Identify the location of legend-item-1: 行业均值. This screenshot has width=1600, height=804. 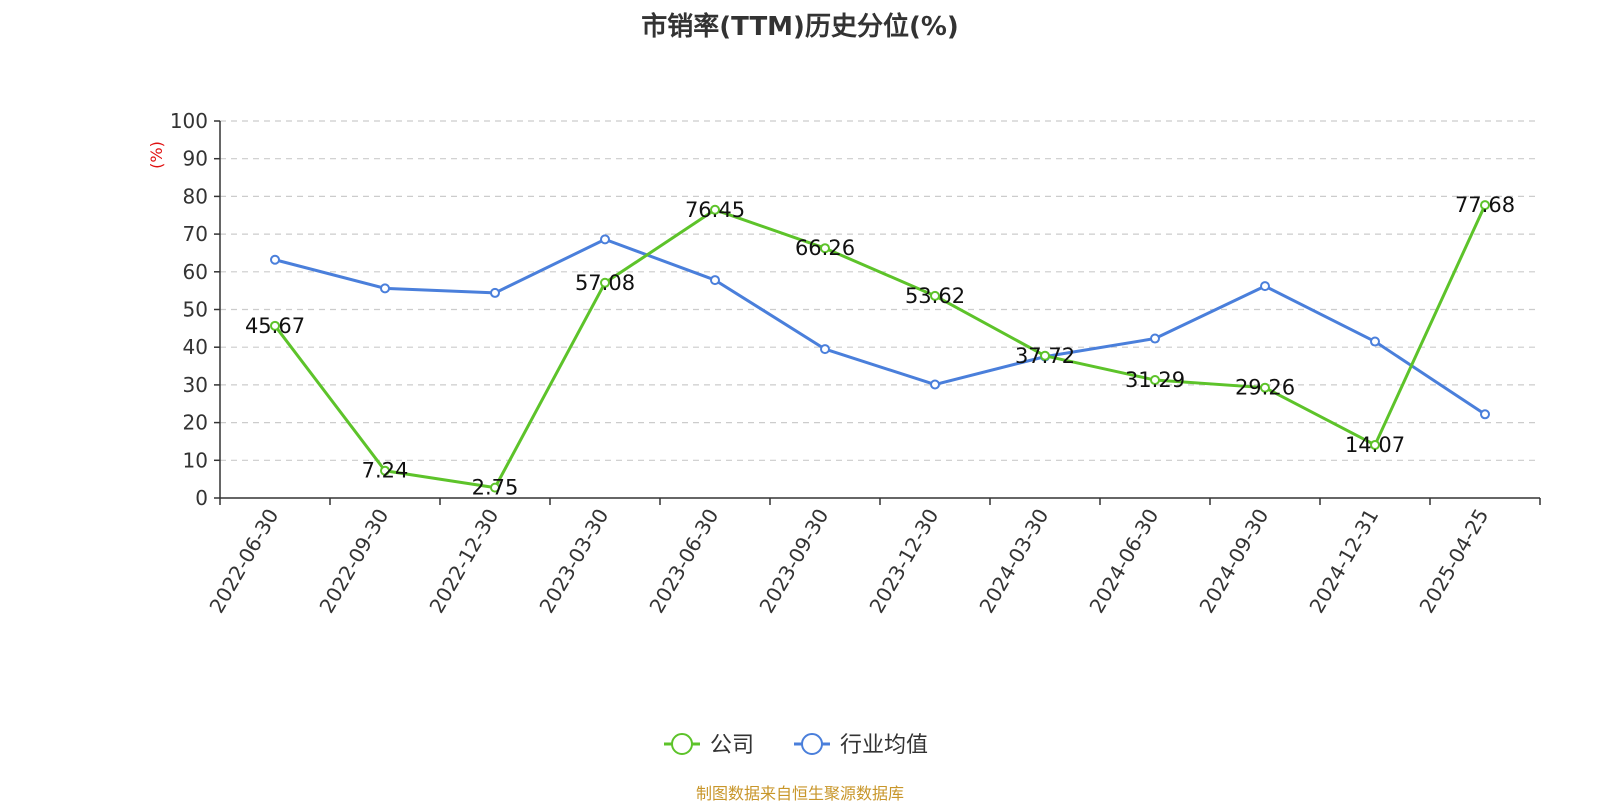
(861, 745).